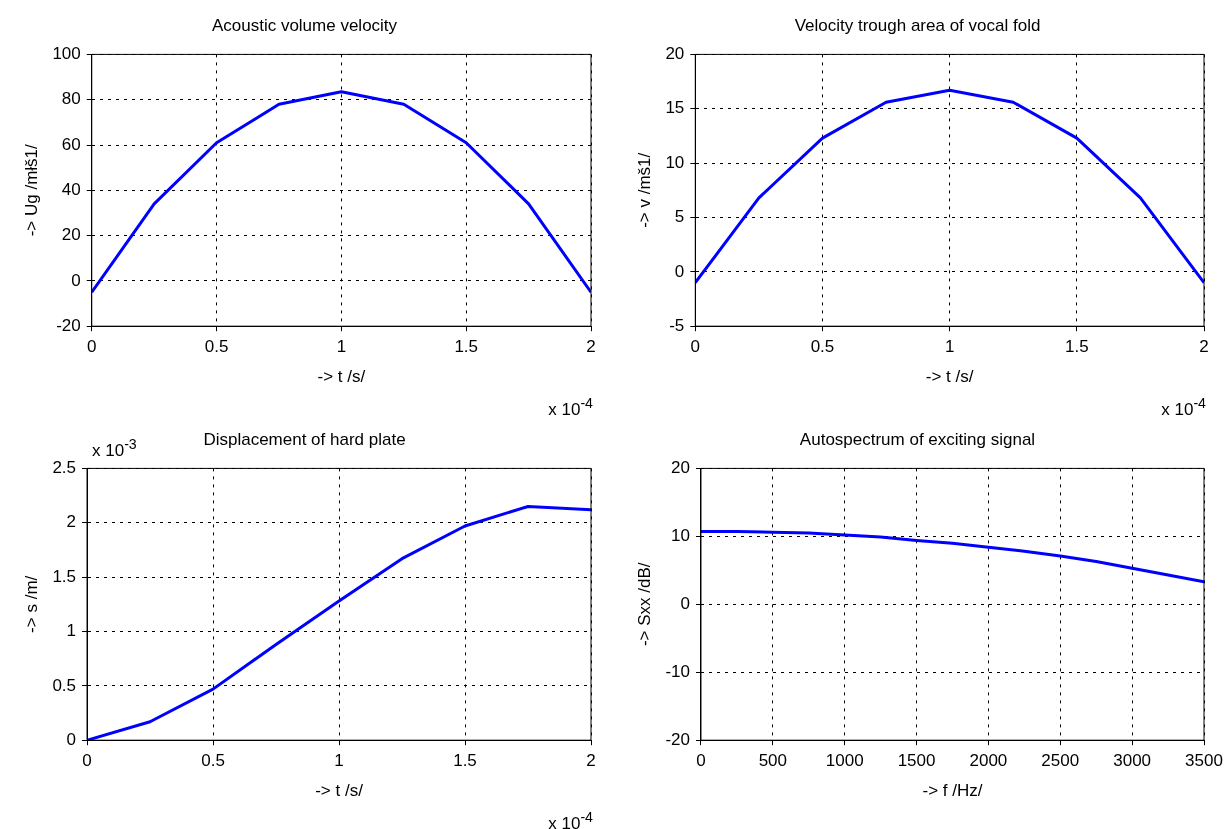  Describe the element at coordinates (844, 761) in the screenshot. I see `x-tick-label: 1000` at that location.